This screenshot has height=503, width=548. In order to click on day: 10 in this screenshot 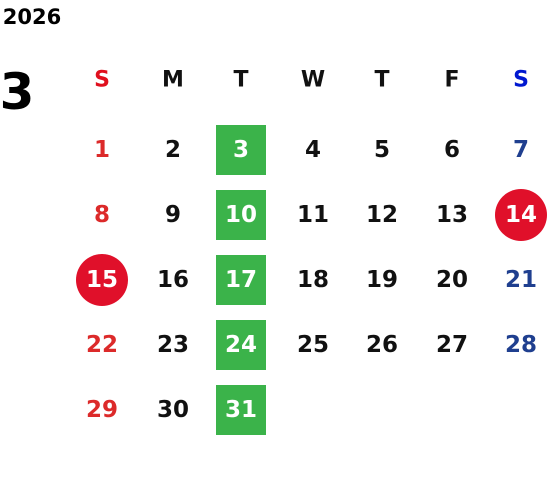, I will do `click(241, 215)`.